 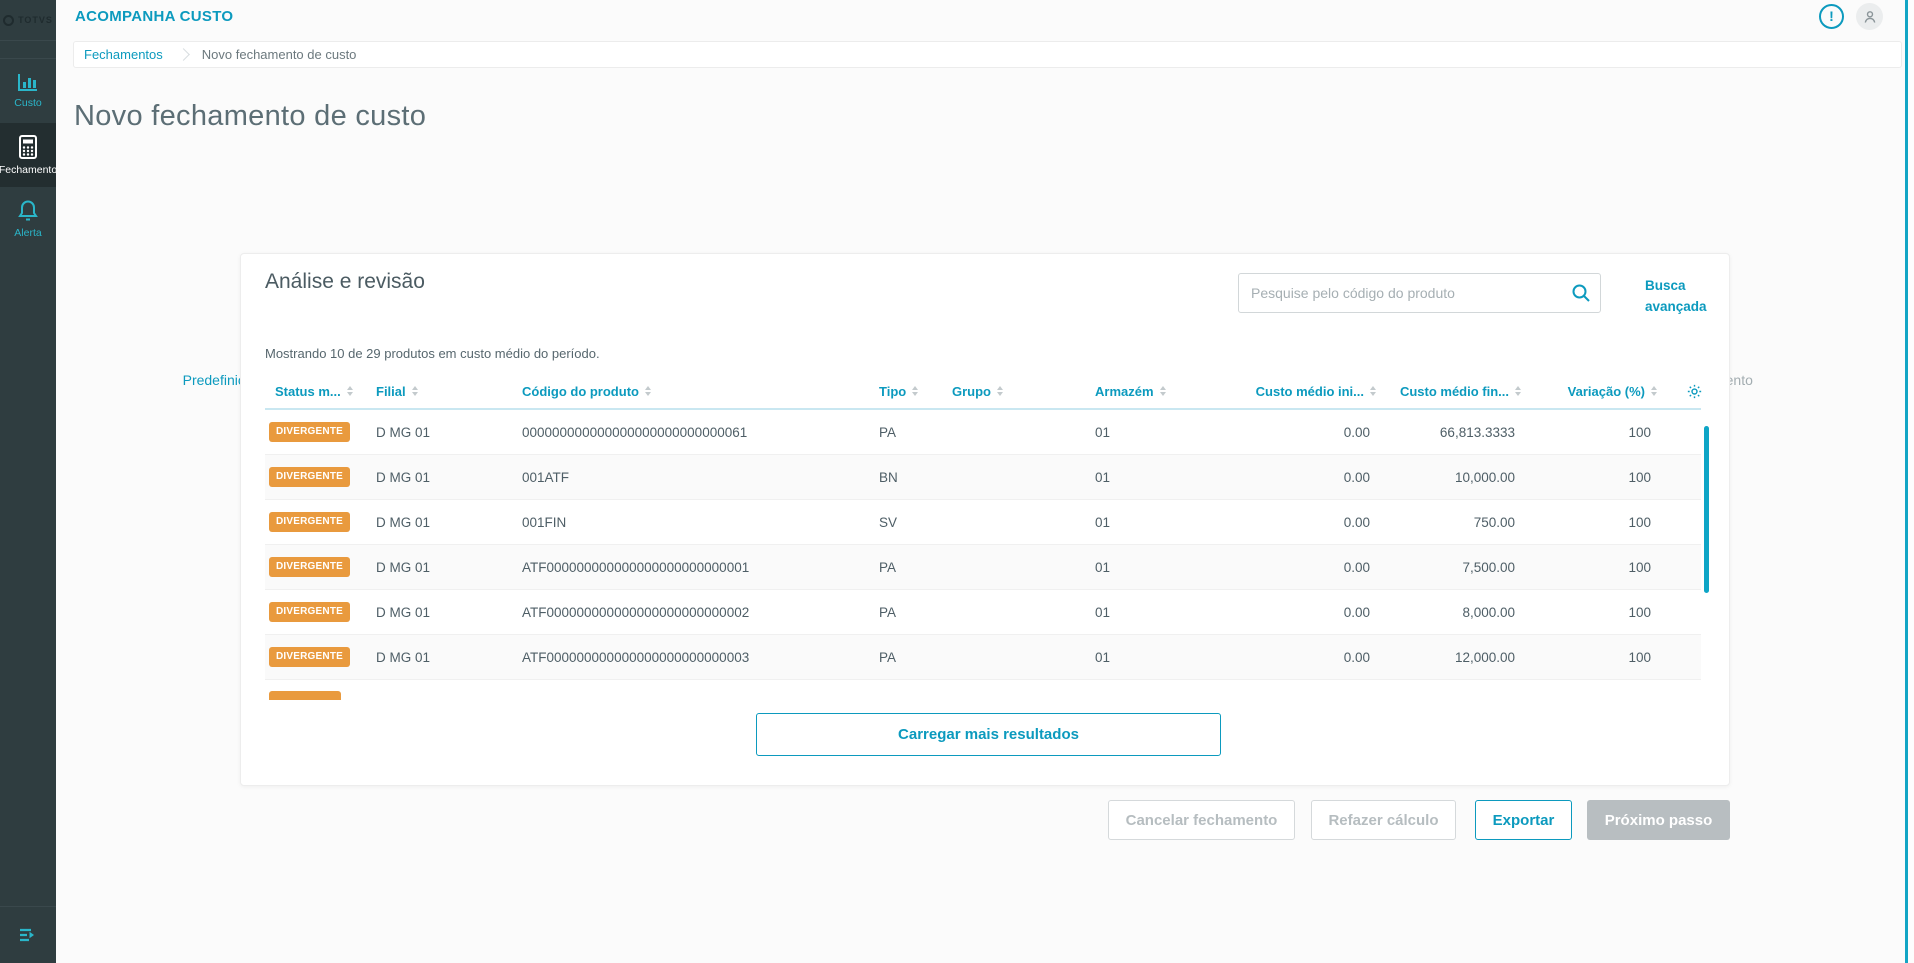 I want to click on table-settings-gear-icon, so click(x=1694, y=391).